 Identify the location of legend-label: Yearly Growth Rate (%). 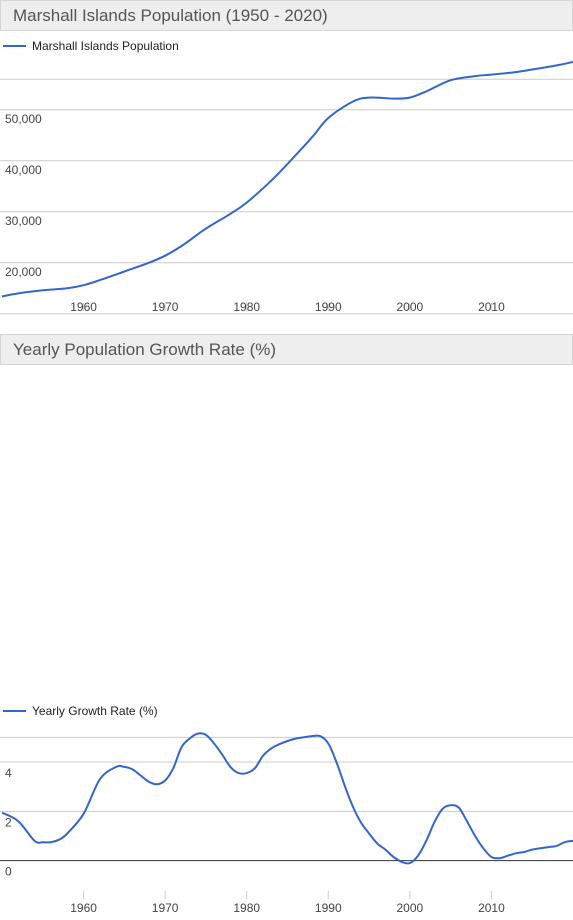
(95, 711).